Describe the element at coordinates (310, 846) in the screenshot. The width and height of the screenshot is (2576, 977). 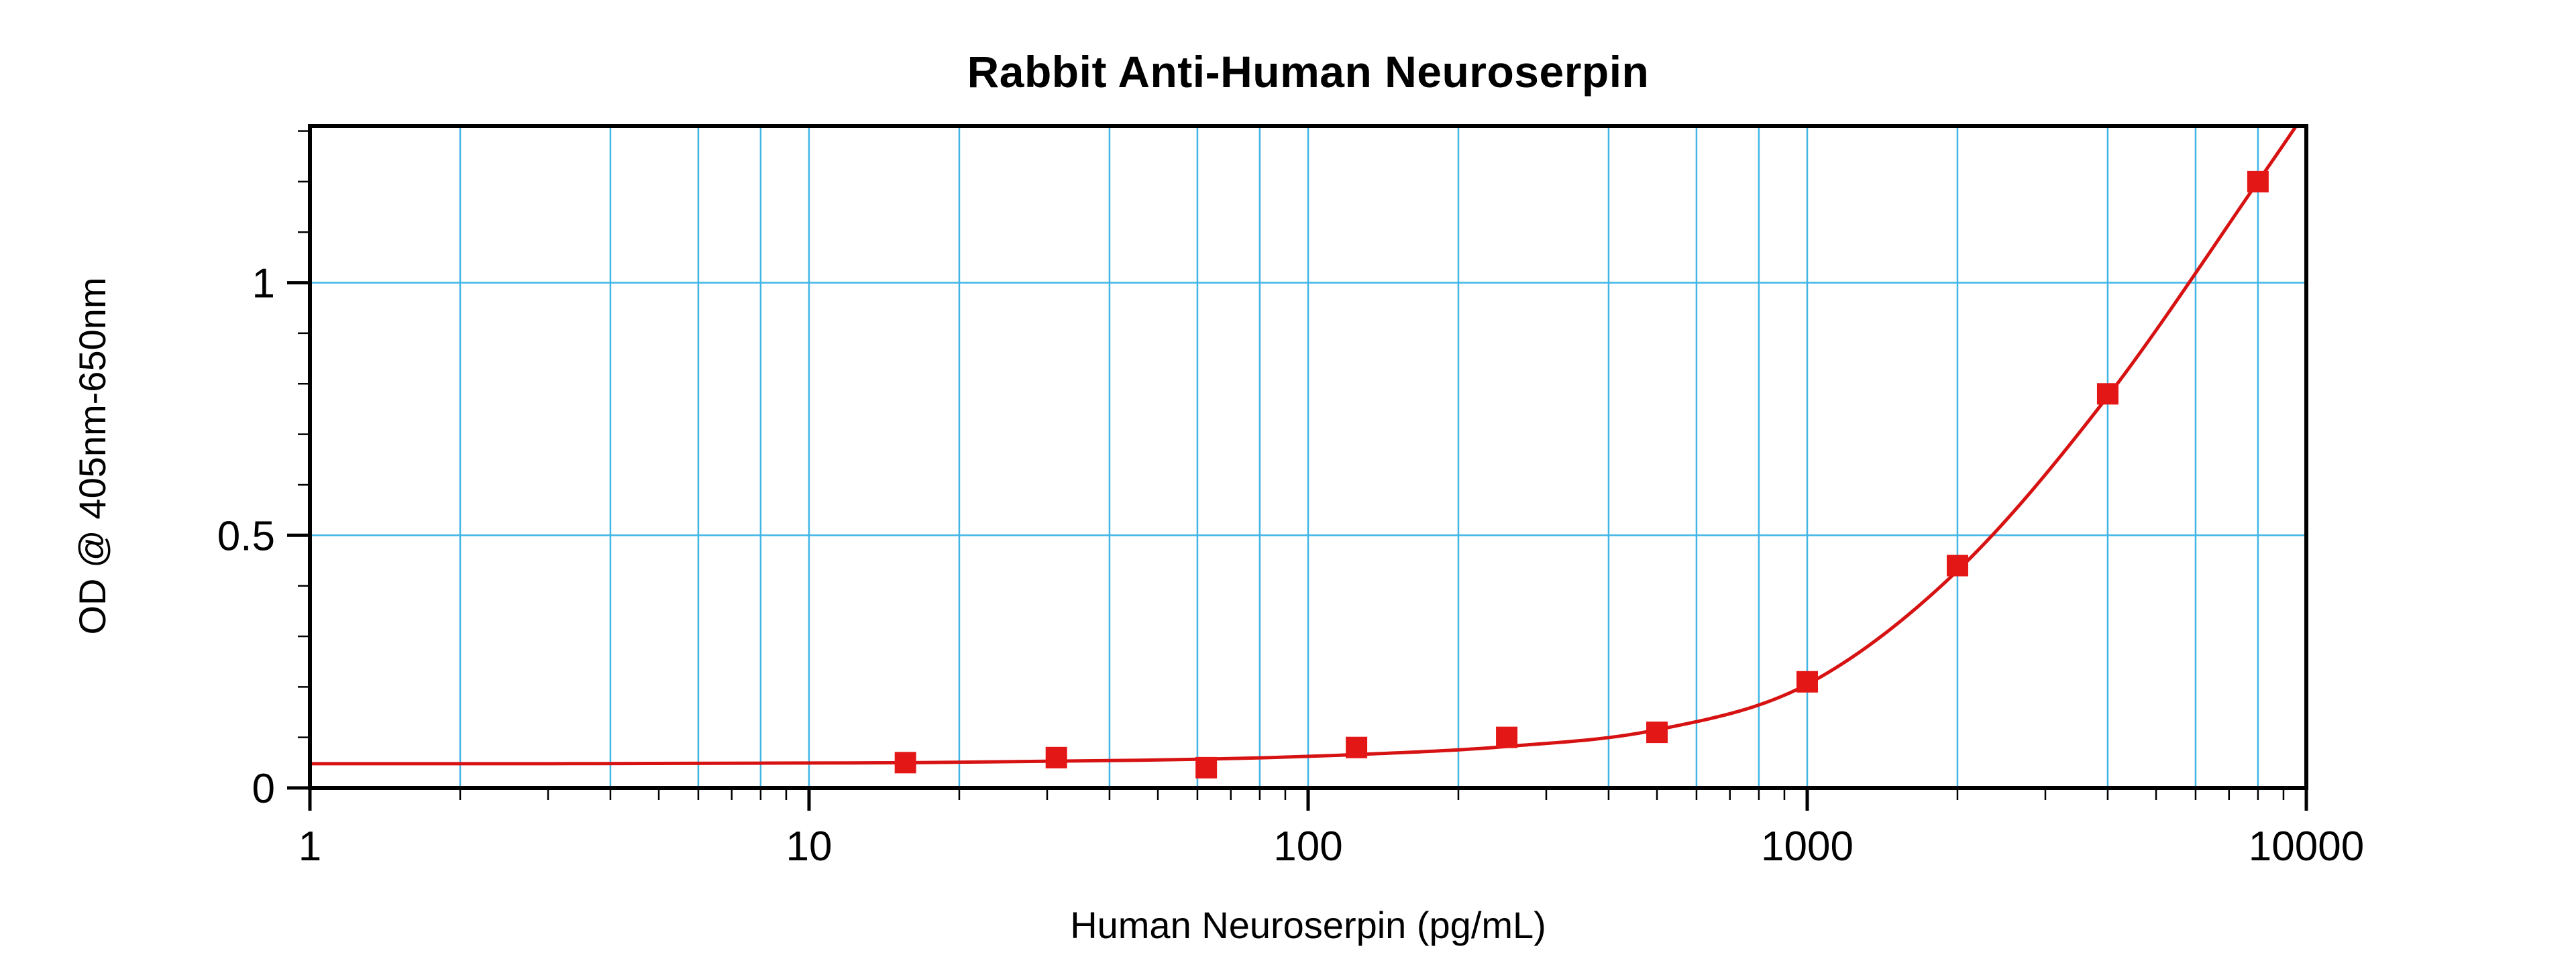
I see `x-tick-label: 1` at that location.